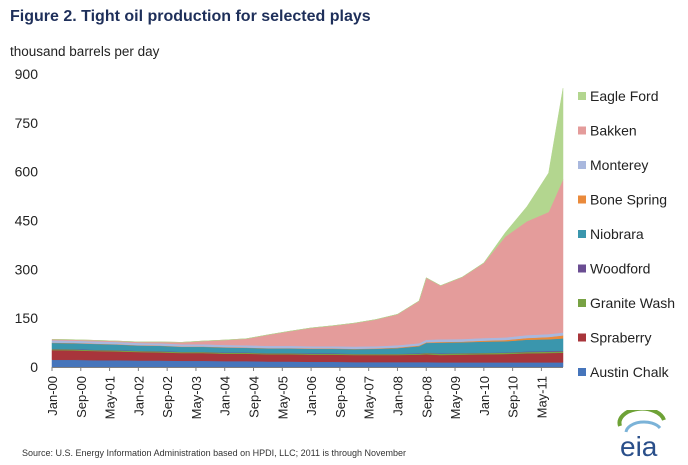 The width and height of the screenshot is (688, 465). I want to click on legend-label: Spraberry, so click(620, 338).